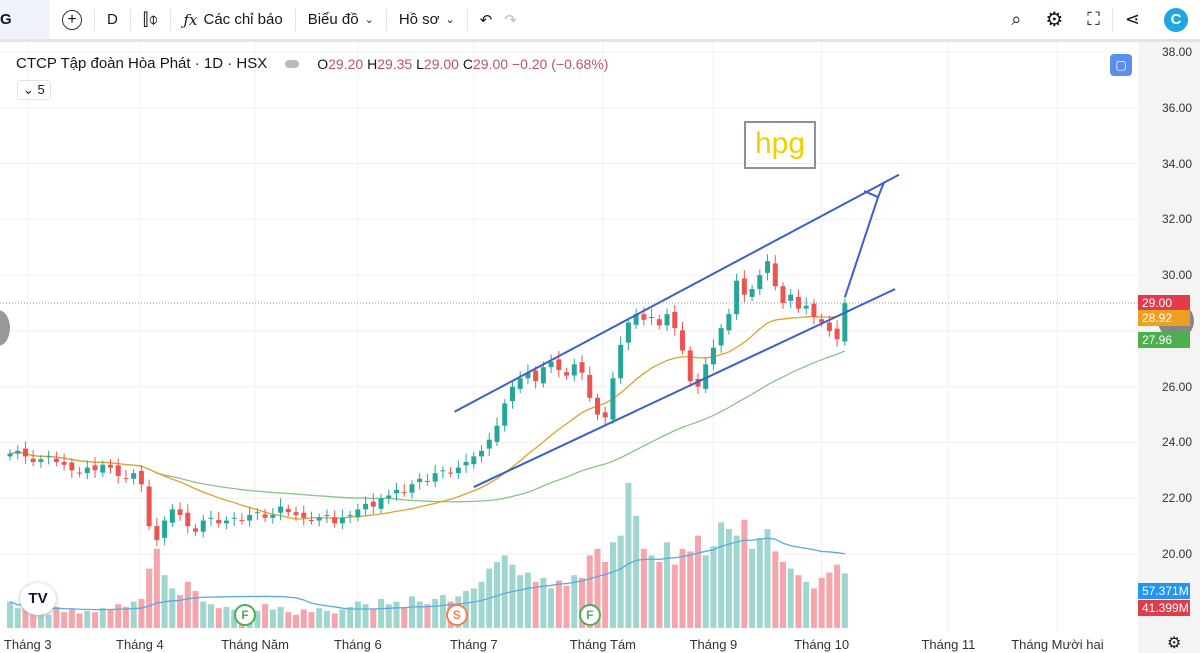  I want to click on price-badge-vol_ma: 57.371M, so click(1164, 591).